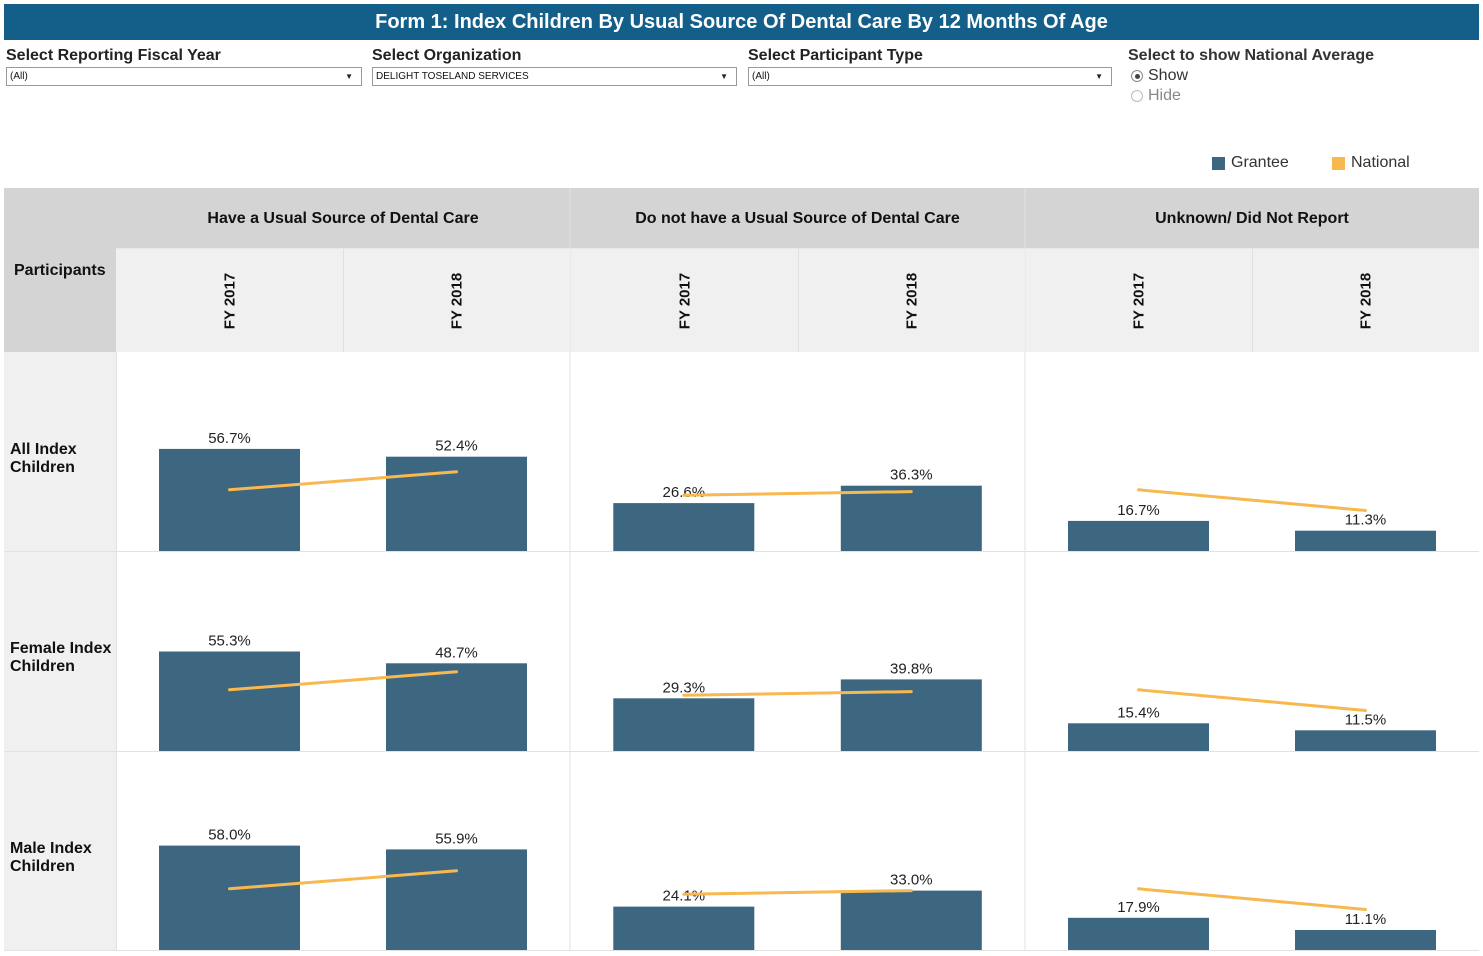 This screenshot has width=1483, height=956. What do you see at coordinates (1365, 719) in the screenshot?
I see `bar-value-label: 11.5%` at bounding box center [1365, 719].